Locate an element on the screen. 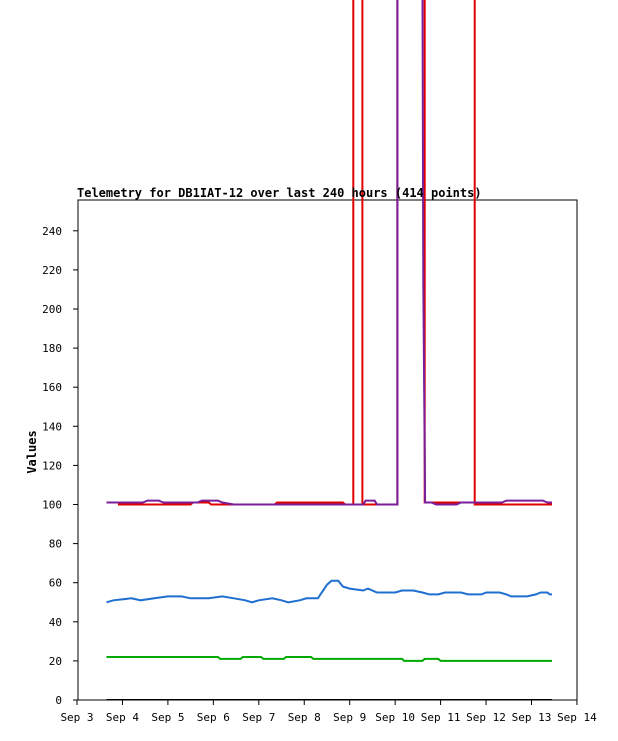  y-tick-label: 80 is located at coordinates (55, 544).